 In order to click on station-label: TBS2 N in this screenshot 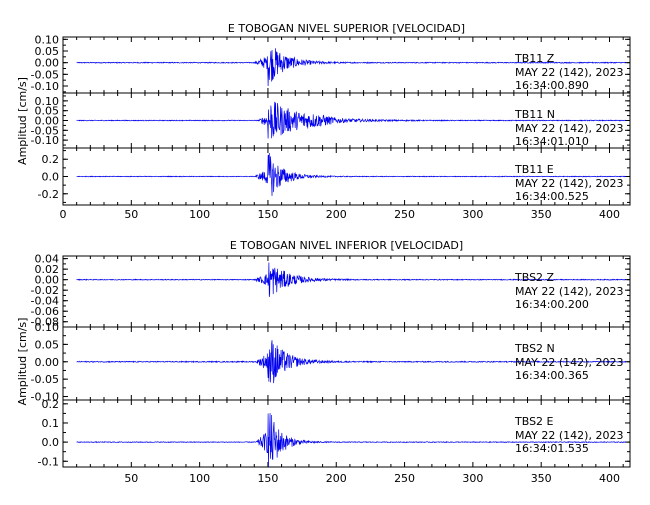, I will do `click(534, 348)`.